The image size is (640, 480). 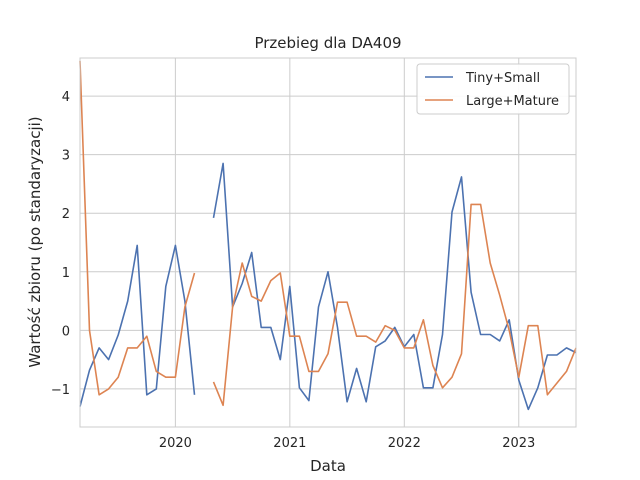 What do you see at coordinates (60, 244) in the screenshot?
I see `y-tick-labels: −1 0 1 2 3 4` at bounding box center [60, 244].